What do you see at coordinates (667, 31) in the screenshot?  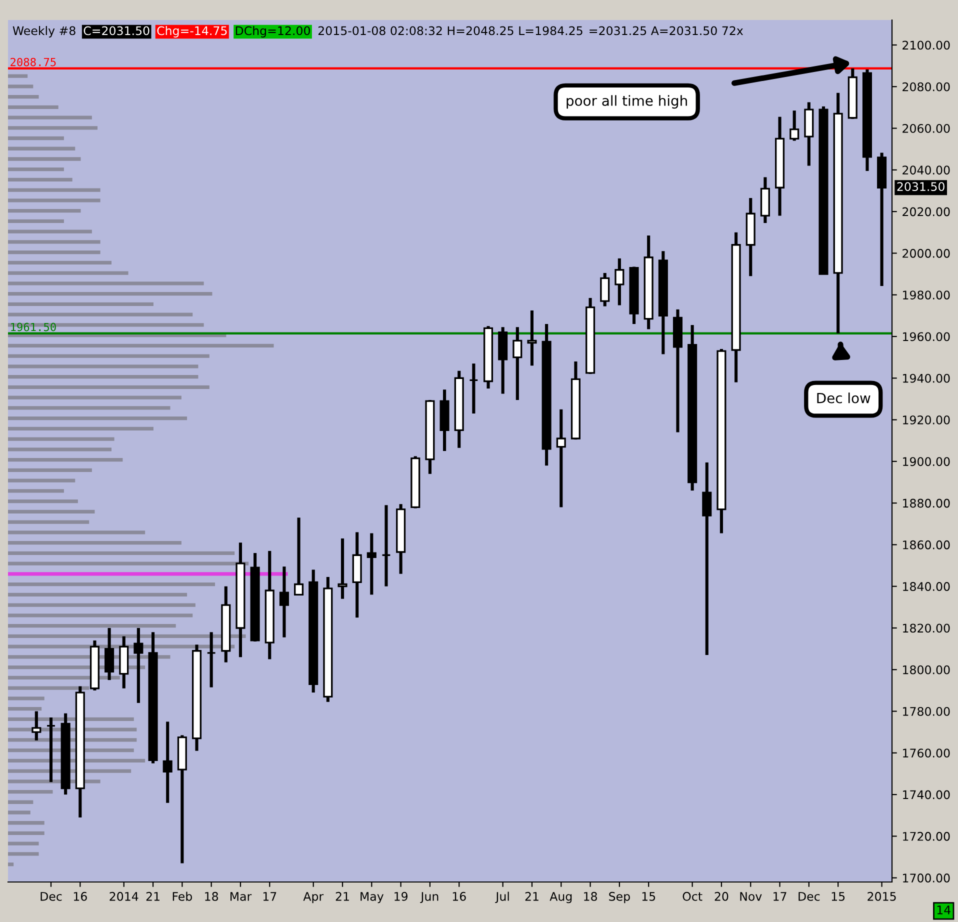 I see `annotation: =2031.25 A=2031.50 72x` at bounding box center [667, 31].